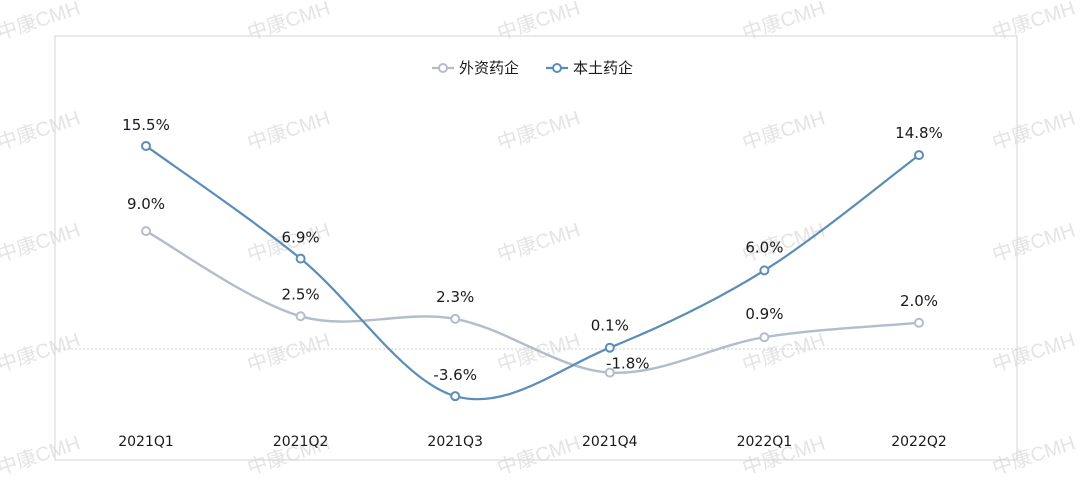 The image size is (1080, 490). What do you see at coordinates (301, 238) in the screenshot?
I see `data-label: 6.9%` at bounding box center [301, 238].